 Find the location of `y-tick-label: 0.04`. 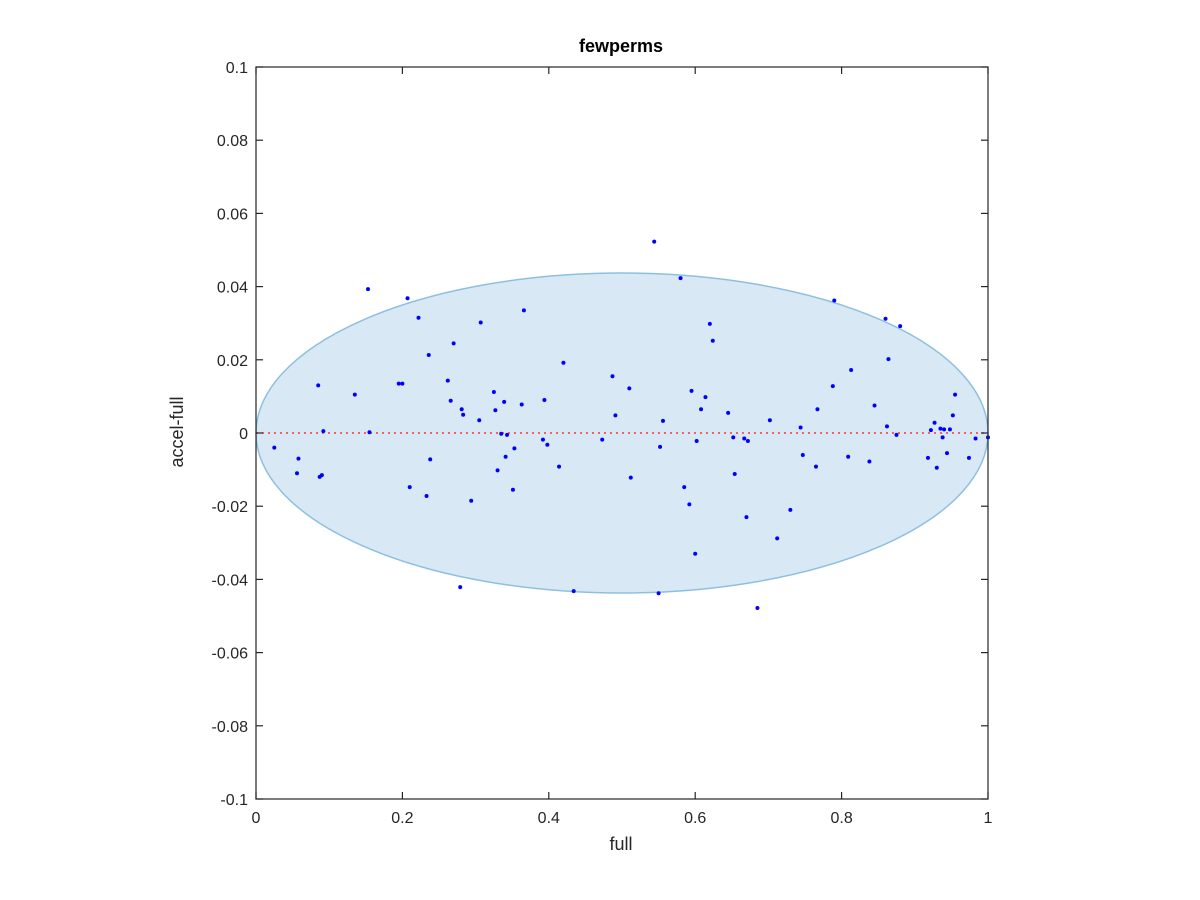

y-tick-label: 0.04 is located at coordinates (232, 288).